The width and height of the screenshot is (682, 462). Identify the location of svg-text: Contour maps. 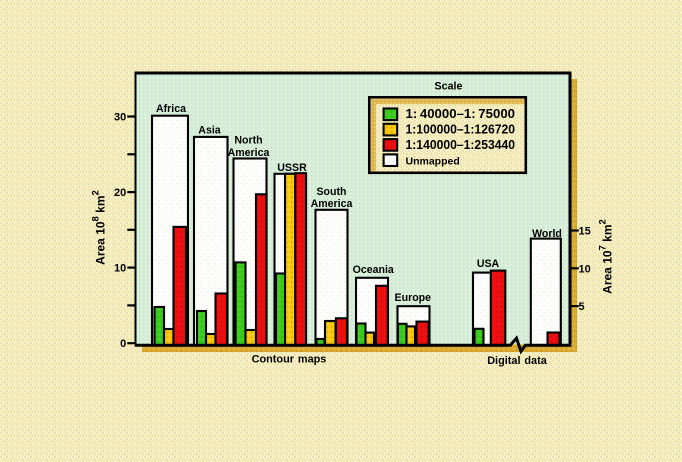
(289, 359).